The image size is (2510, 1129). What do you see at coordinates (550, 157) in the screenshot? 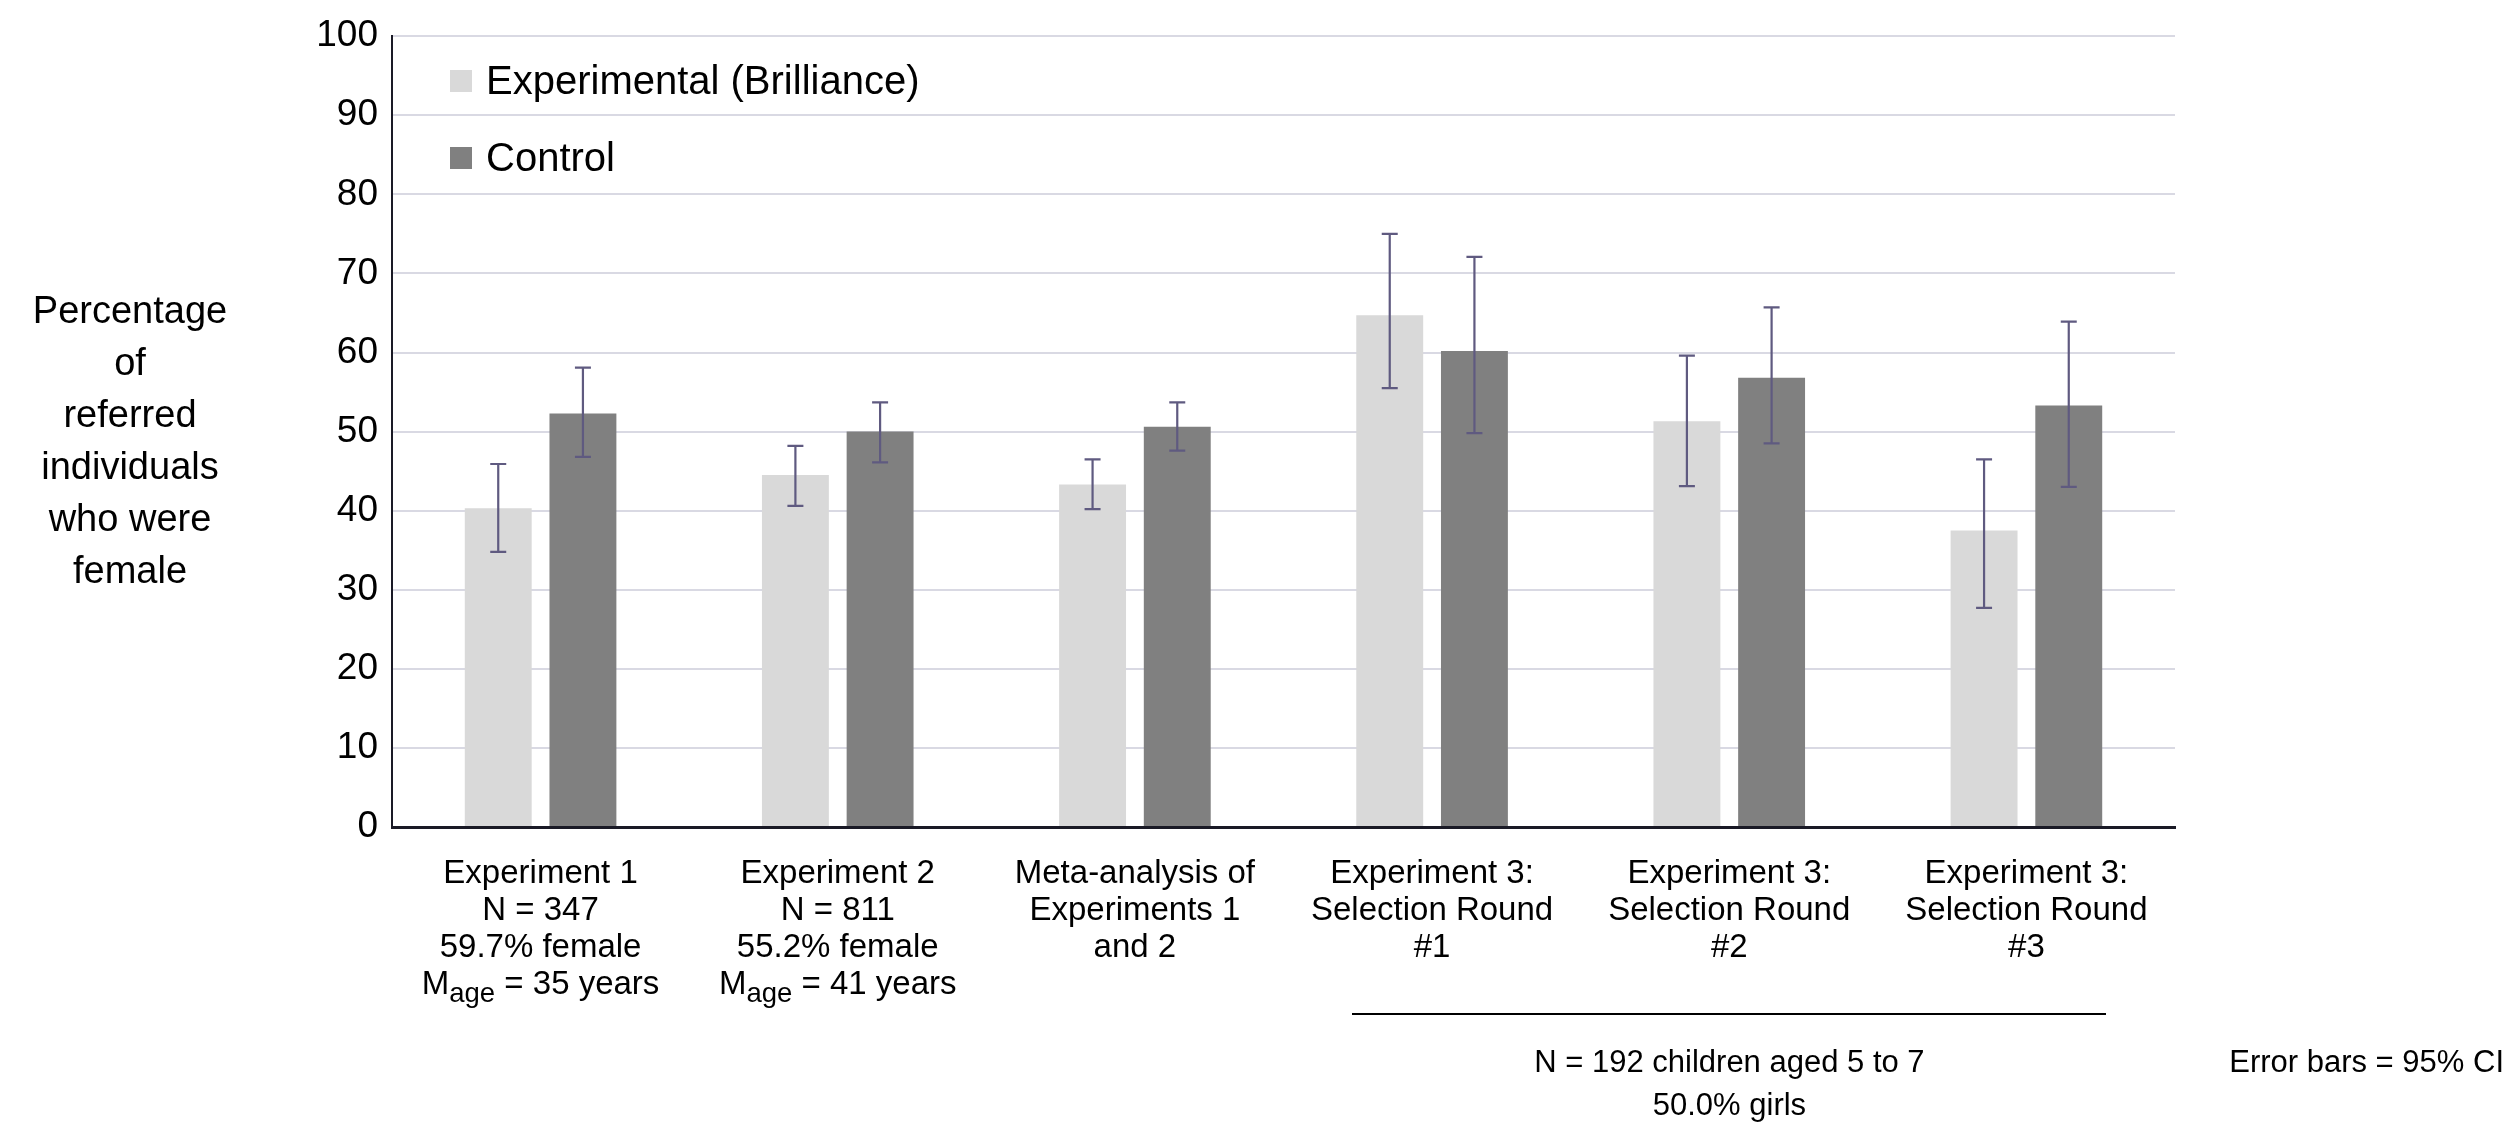
I see `legend-label: Control` at bounding box center [550, 157].